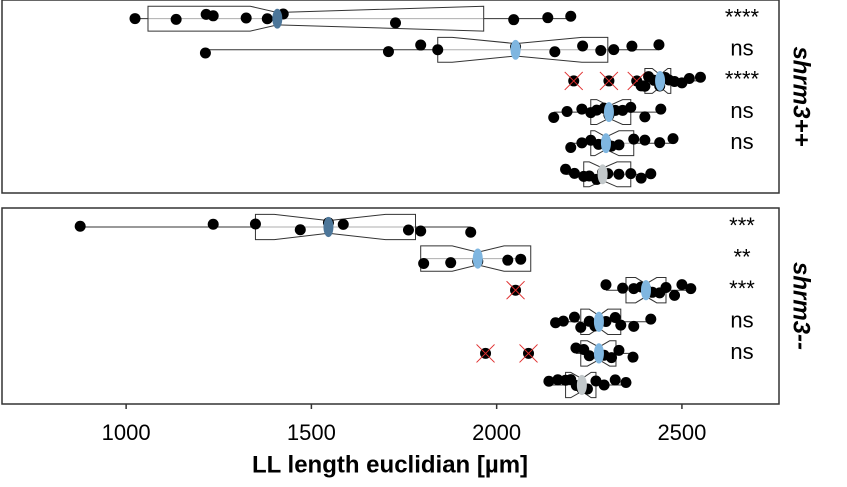  Describe the element at coordinates (681, 432) in the screenshot. I see `x-tick-label: 2500` at that location.